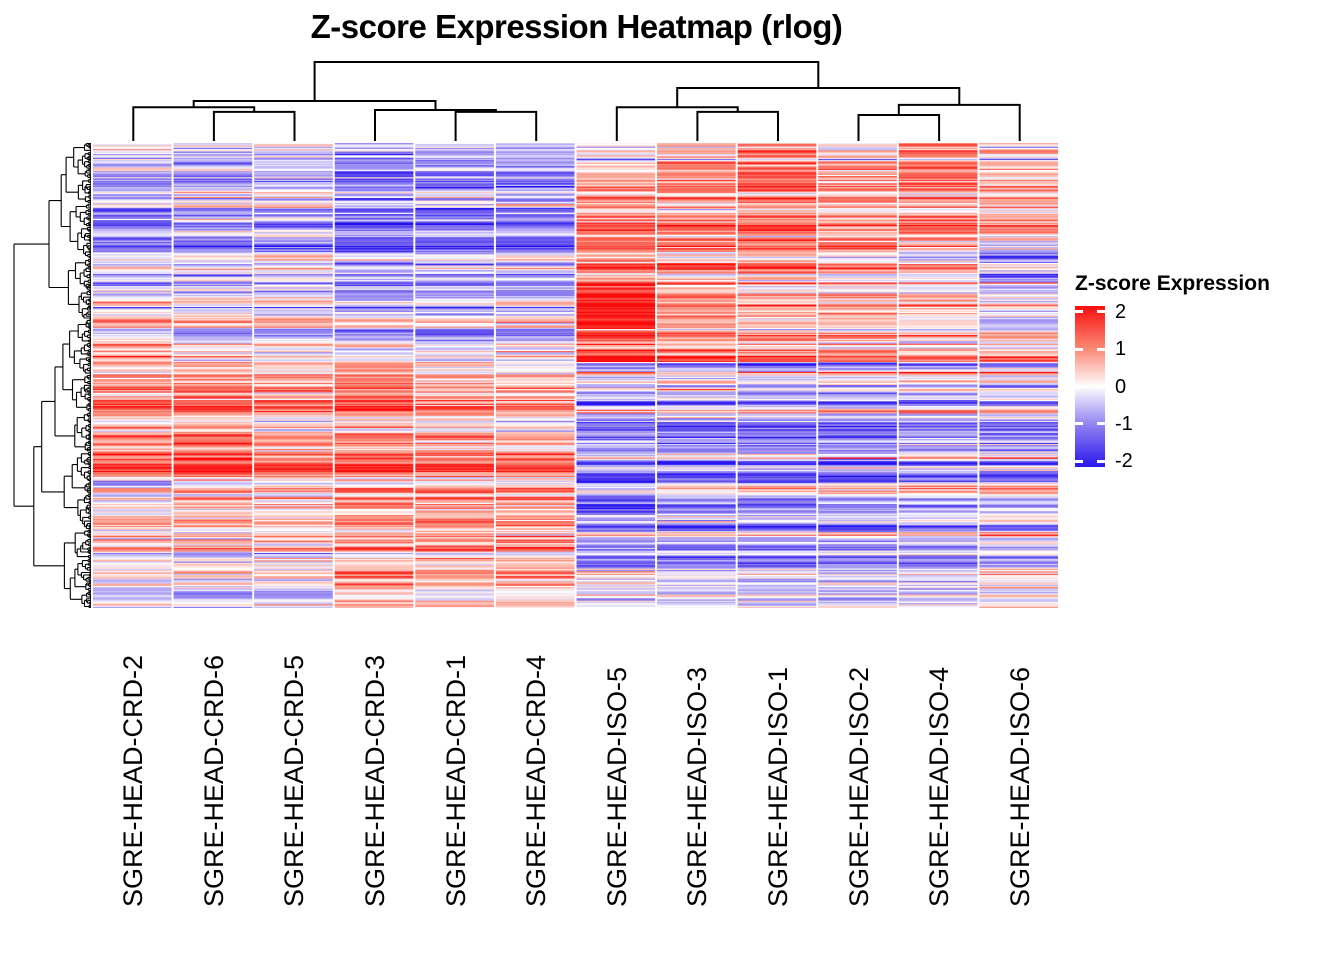 The height and width of the screenshot is (960, 1344). Describe the element at coordinates (616, 786) in the screenshot. I see `column-label: SGRE-HEAD-ISO-5` at that location.